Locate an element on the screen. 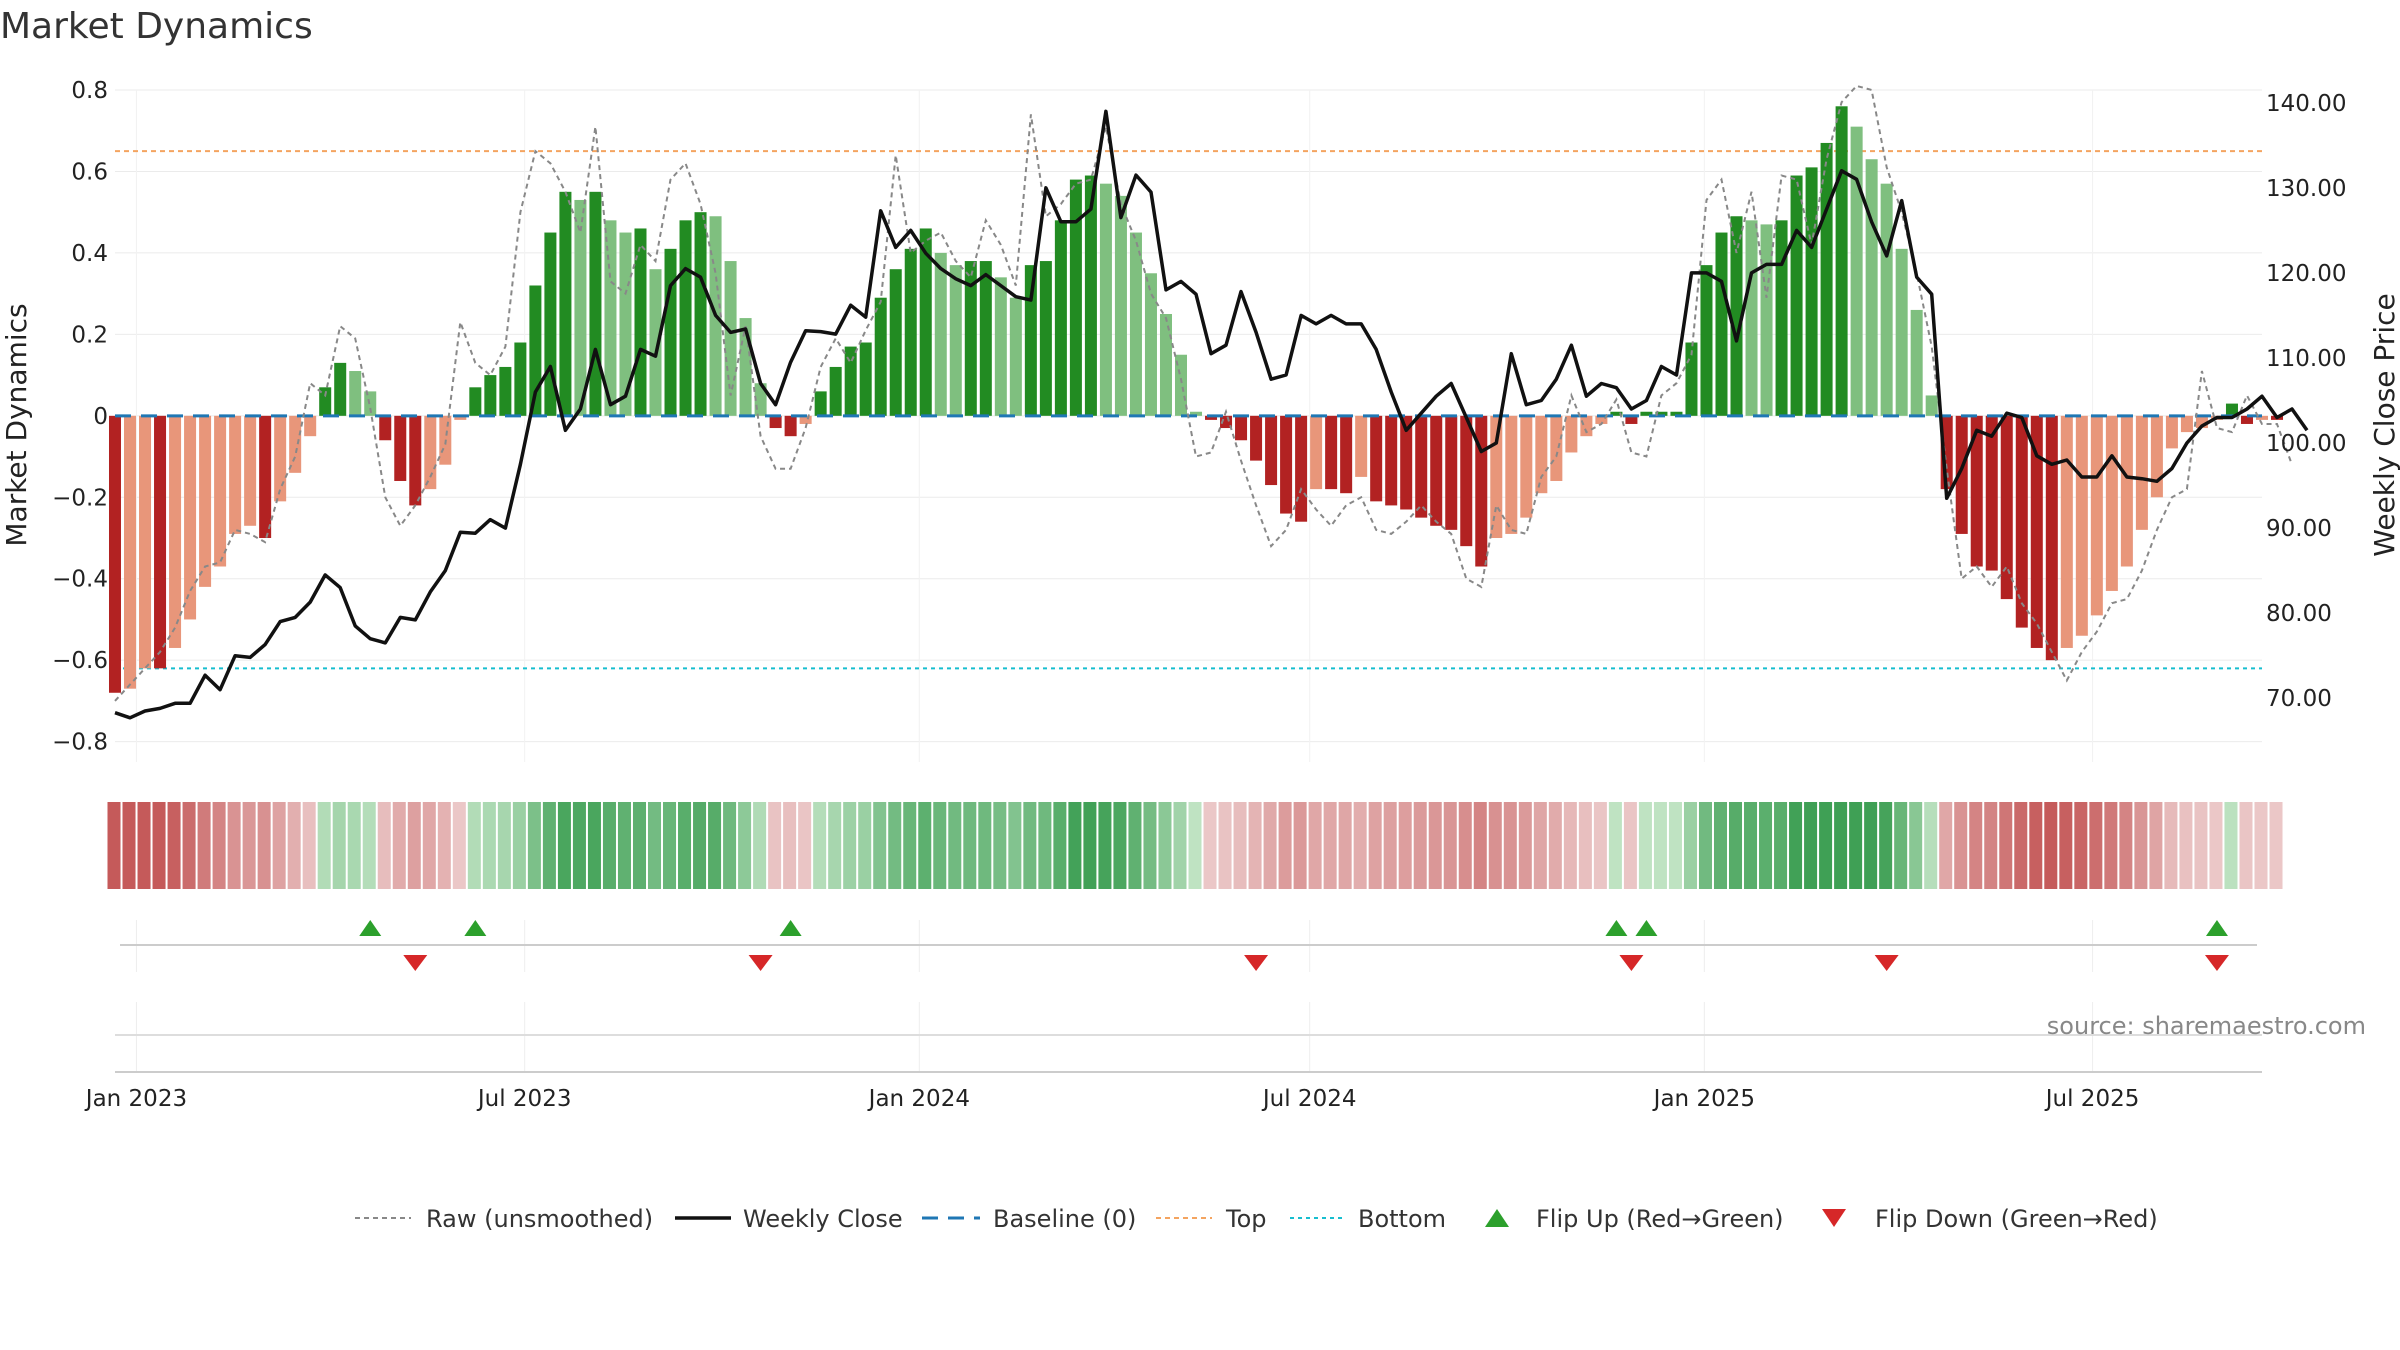  left-tick-label-7: −0.6 is located at coordinates (80, 661).